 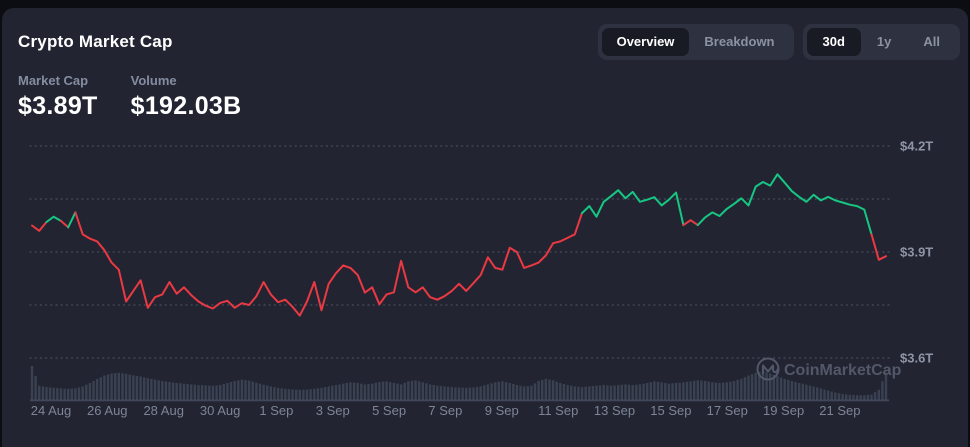 What do you see at coordinates (670, 410) in the screenshot?
I see `svg-text: 15 Sep` at bounding box center [670, 410].